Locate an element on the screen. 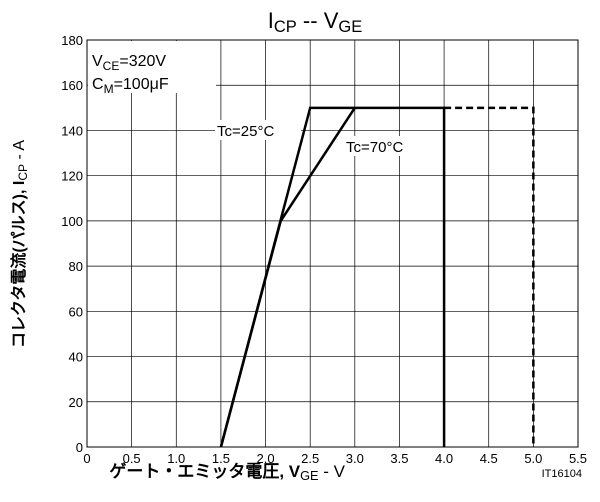 The image size is (600, 502). condition-label: VCE=320V is located at coordinates (129, 63).